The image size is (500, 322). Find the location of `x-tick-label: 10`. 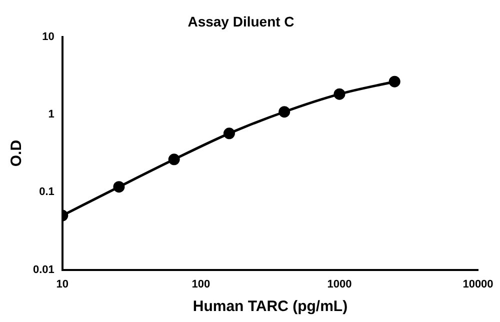

x-tick-label: 10 is located at coordinates (62, 284).